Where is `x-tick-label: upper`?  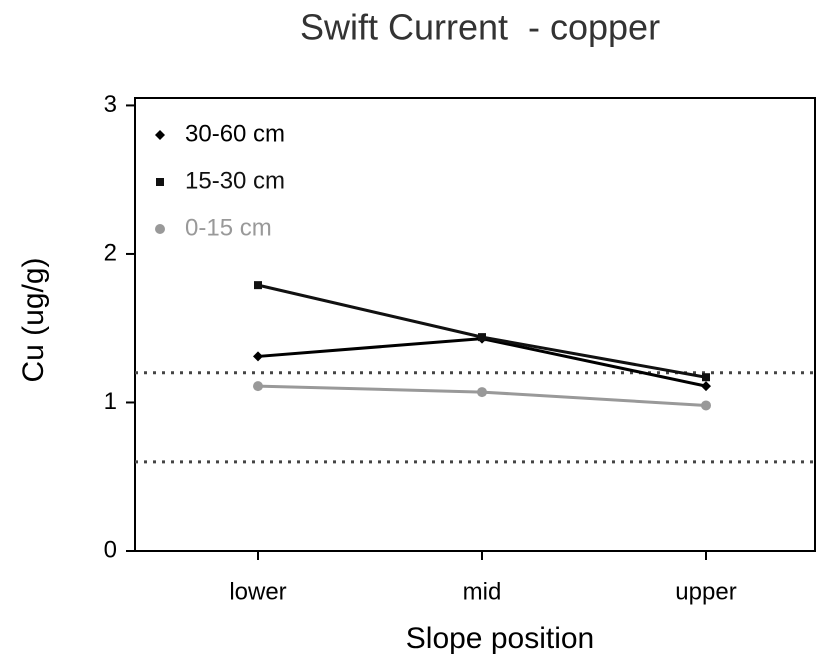 x-tick-label: upper is located at coordinates (705, 591).